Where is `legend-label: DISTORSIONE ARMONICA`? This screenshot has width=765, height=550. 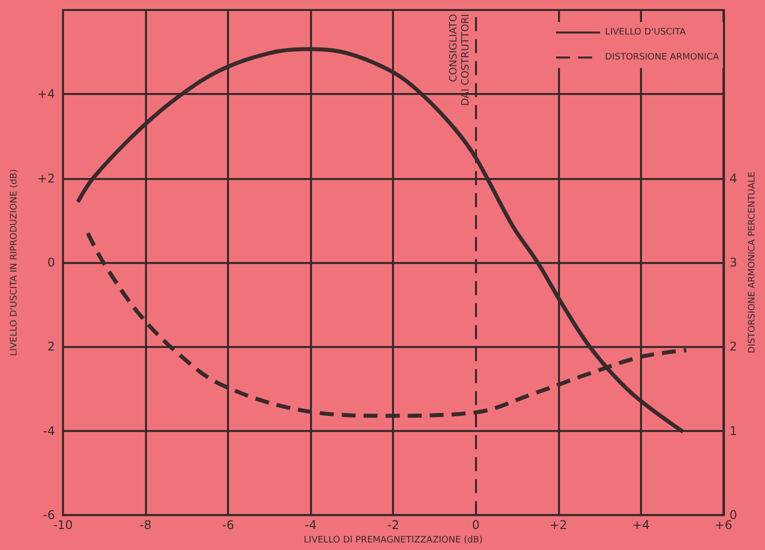
legend-label: DISTORSIONE ARMONICA is located at coordinates (662, 57).